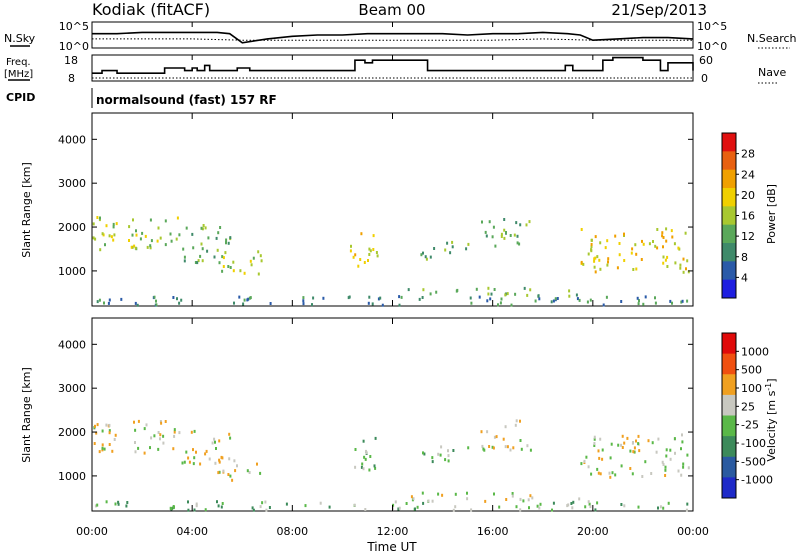 The image size is (800, 554). I want to click on ytick-label: 3000, so click(72, 183).